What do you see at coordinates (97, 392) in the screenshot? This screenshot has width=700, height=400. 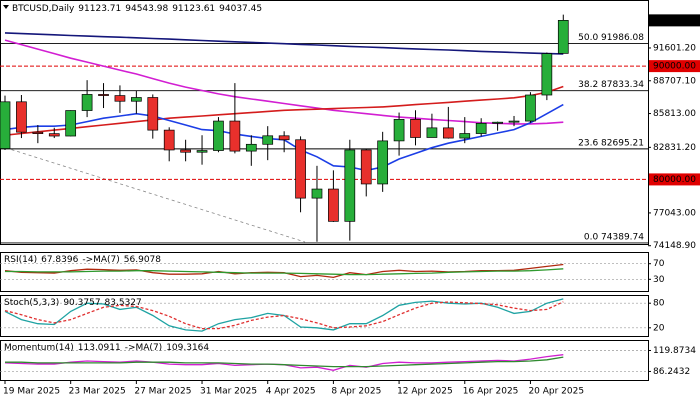 I see `x-tick-label: 23 Mar 2025` at bounding box center [97, 392].